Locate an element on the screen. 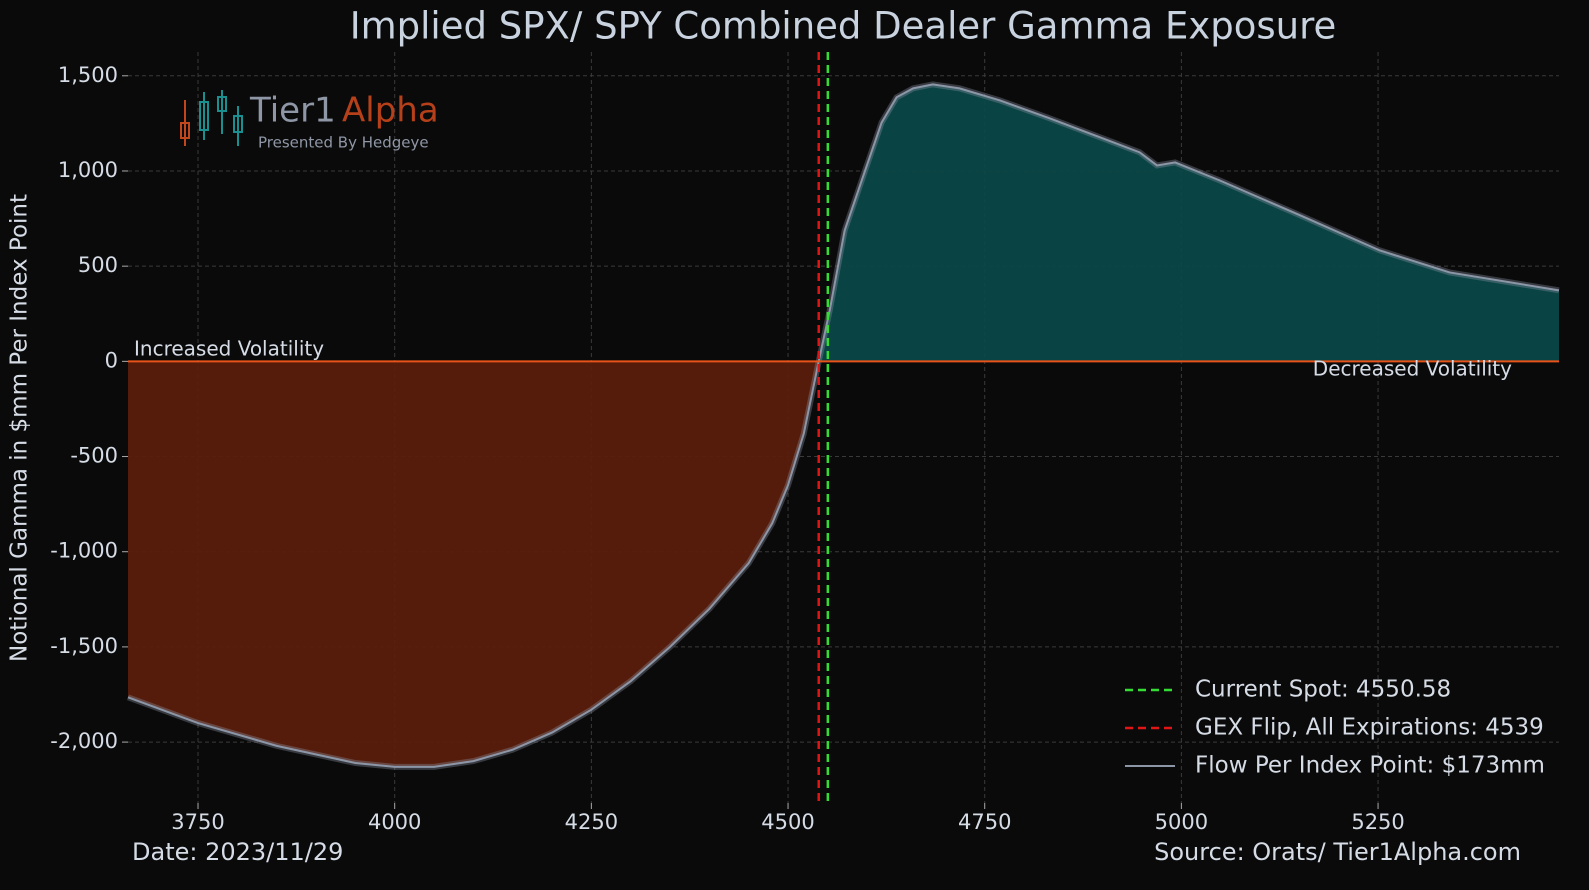 The width and height of the screenshot is (1589, 890). x-tick-label: 4250 is located at coordinates (591, 822).